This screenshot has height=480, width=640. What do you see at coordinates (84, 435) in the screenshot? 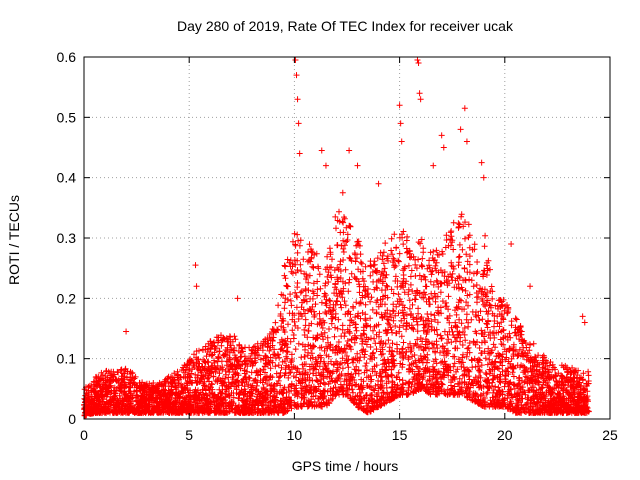
I see `x-tick-label: 0` at bounding box center [84, 435].